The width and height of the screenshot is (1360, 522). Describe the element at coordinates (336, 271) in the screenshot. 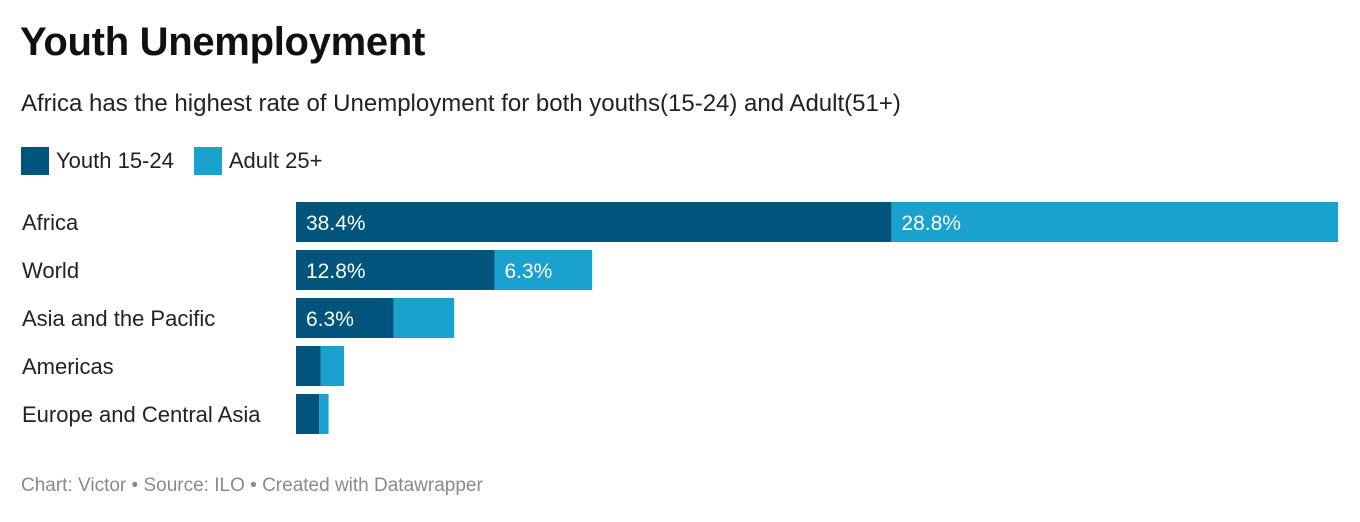

I see `bar-value-label: 12.8%` at that location.